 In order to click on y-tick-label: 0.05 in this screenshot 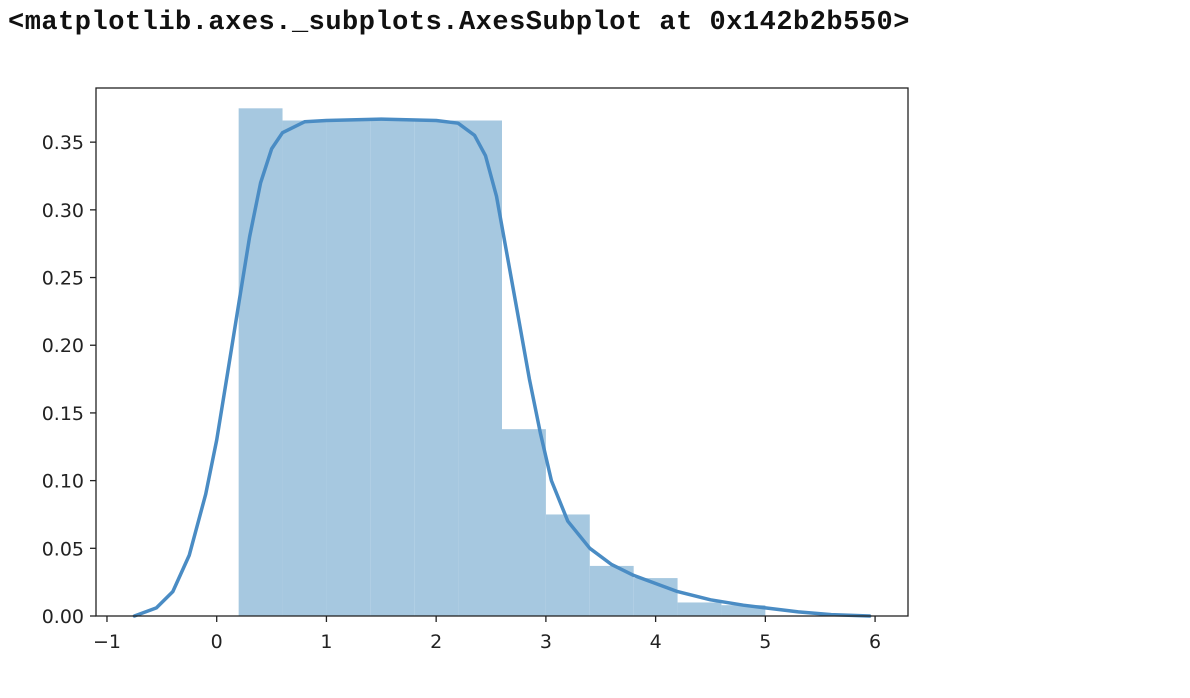, I will do `click(63, 549)`.